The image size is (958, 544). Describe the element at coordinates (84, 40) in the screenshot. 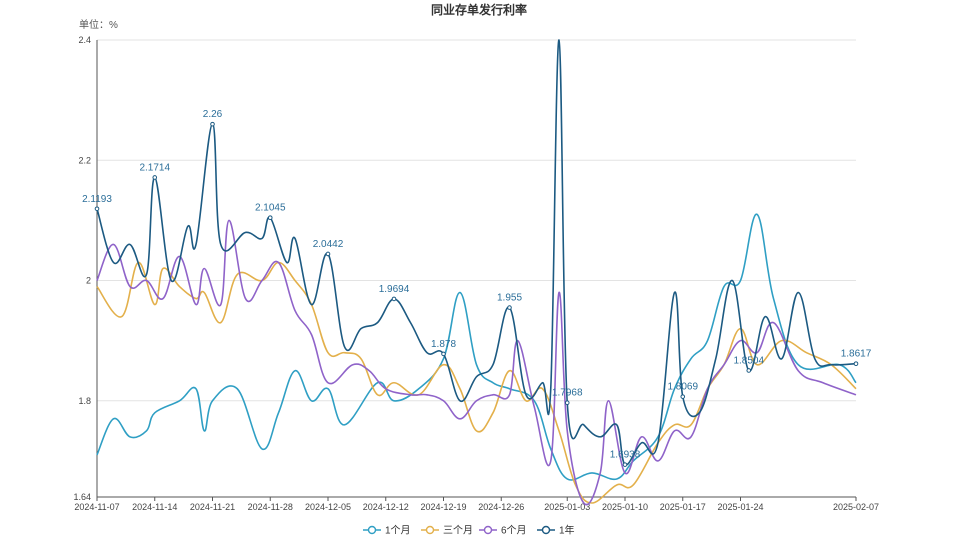

I see `y-tick-label: 2.4` at that location.